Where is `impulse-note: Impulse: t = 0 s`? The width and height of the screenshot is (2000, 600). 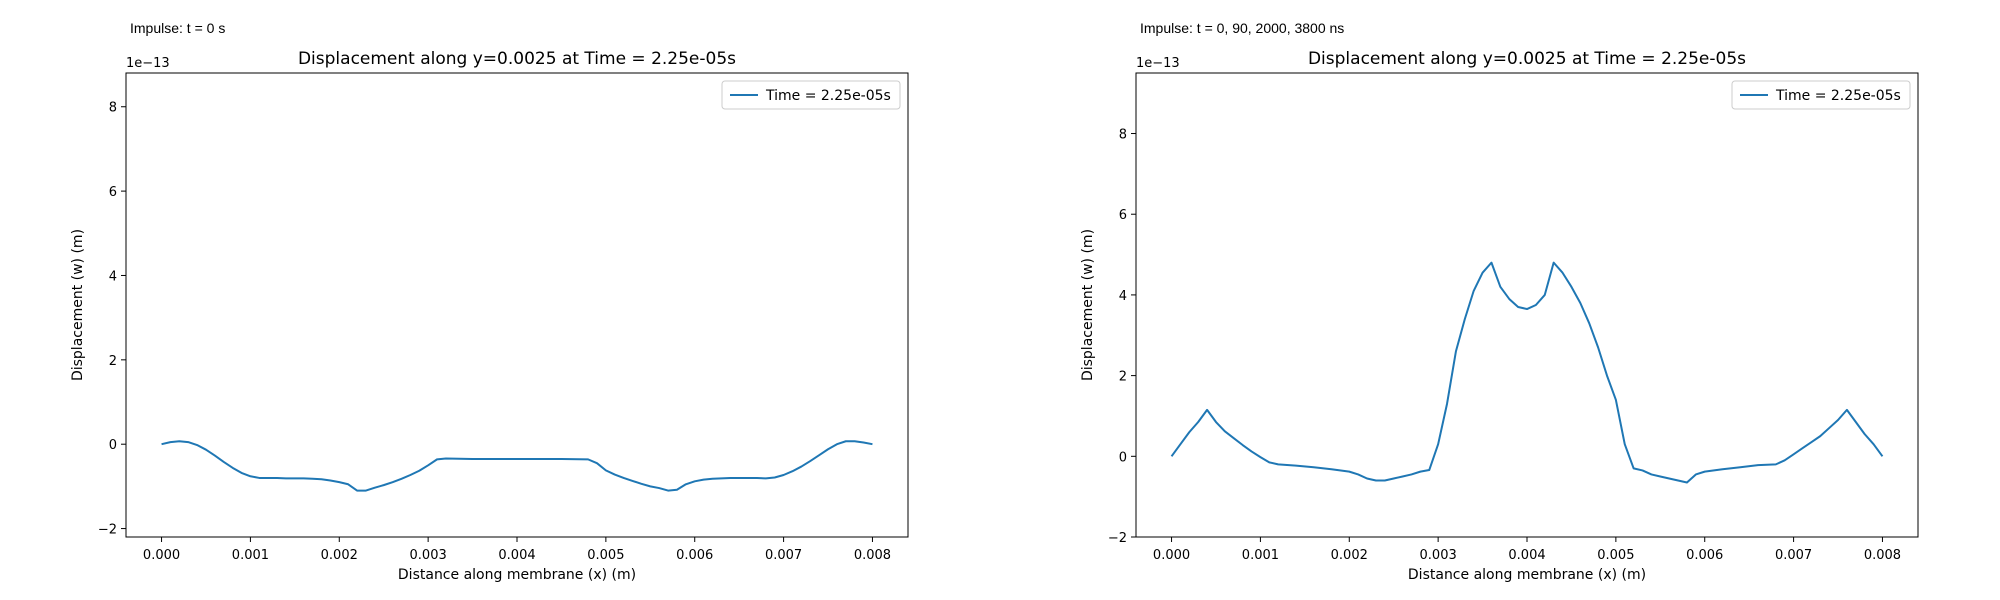
impulse-note: Impulse: t = 0 s is located at coordinates (178, 28).